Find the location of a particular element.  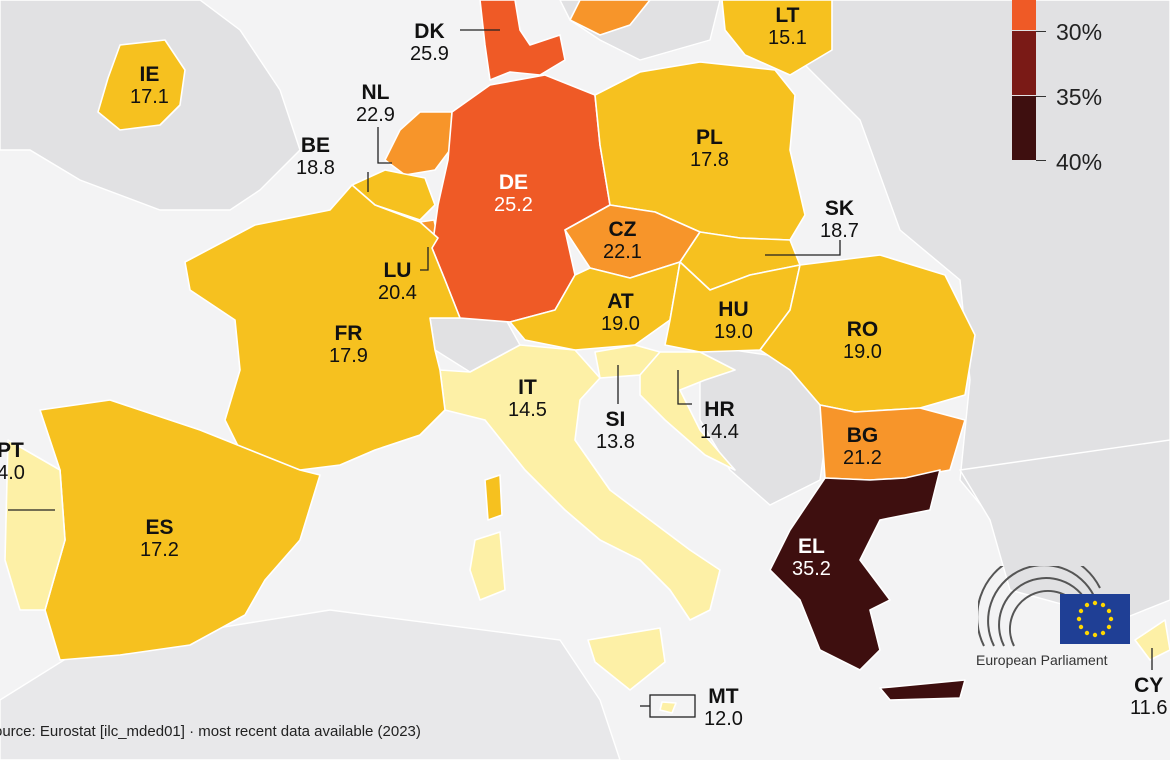

label-hr-value: 14.4 is located at coordinates (719, 432).